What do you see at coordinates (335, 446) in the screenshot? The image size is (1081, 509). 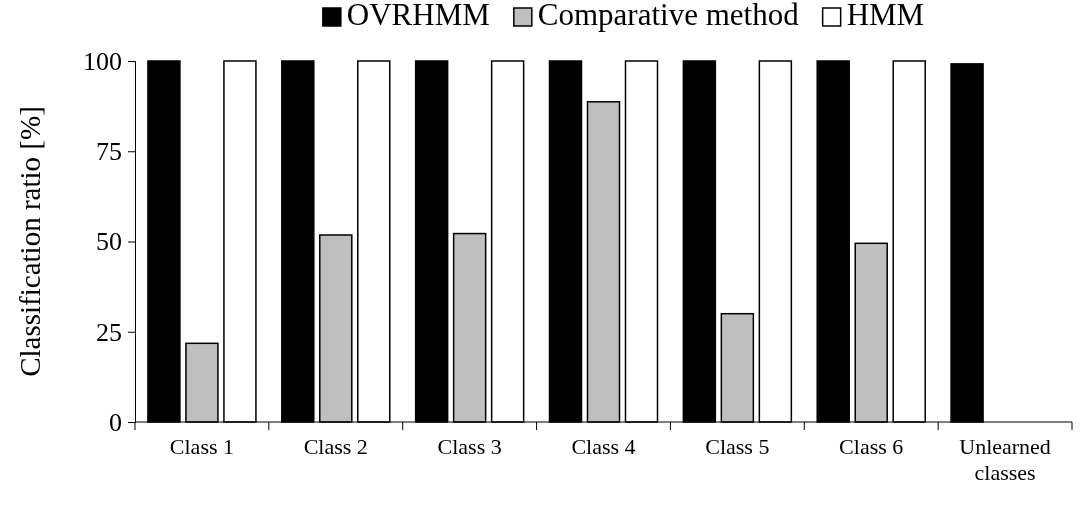 I see `x-tick-label: Class 2` at bounding box center [335, 446].